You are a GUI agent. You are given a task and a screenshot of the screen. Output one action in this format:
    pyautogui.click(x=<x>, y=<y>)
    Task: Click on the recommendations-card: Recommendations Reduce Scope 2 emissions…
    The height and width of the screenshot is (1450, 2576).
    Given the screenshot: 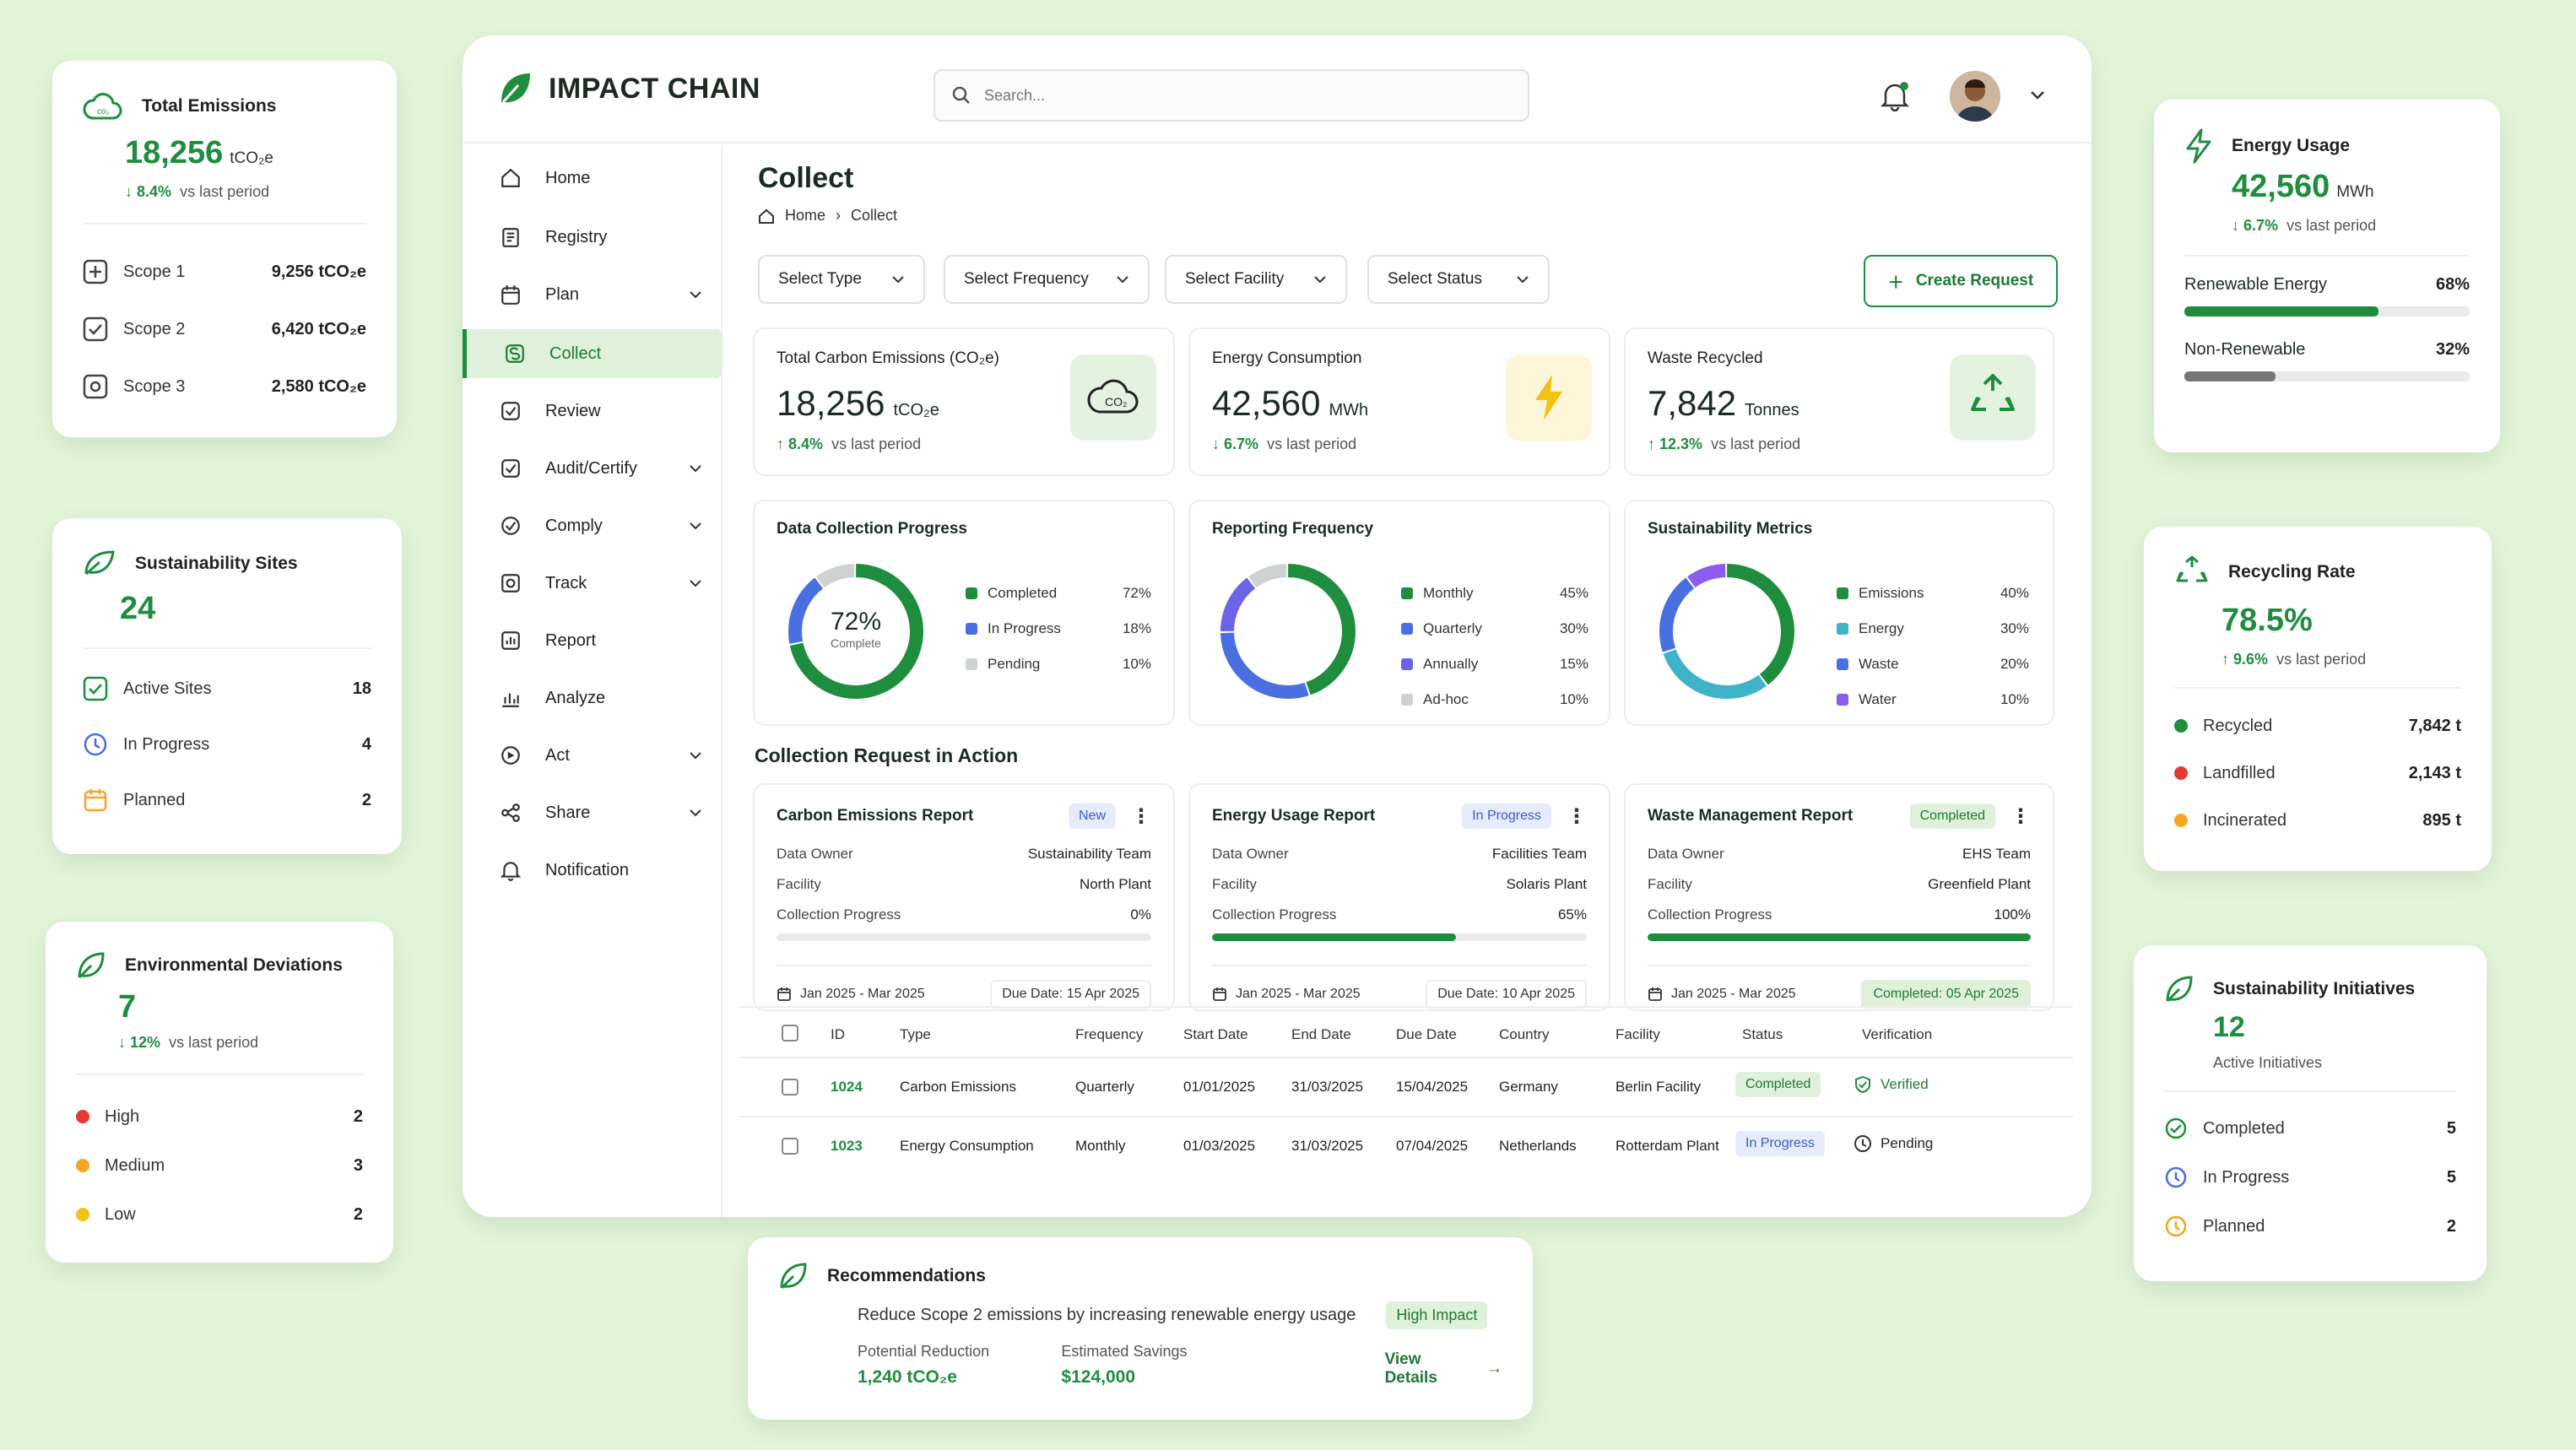 What is the action you would take?
    pyautogui.click(x=1140, y=1329)
    